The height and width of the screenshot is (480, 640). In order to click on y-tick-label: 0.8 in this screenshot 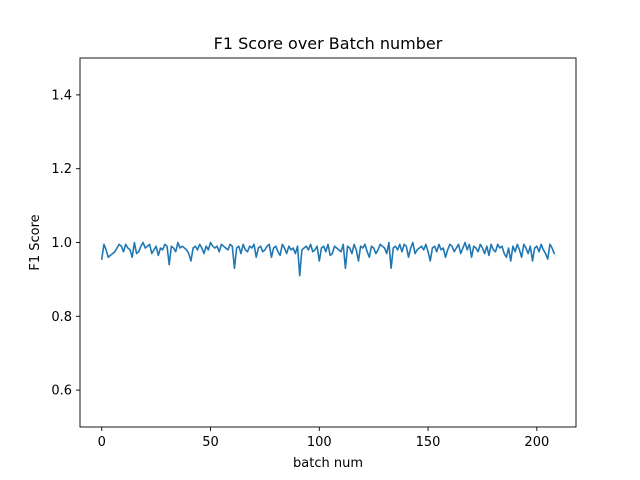, I will do `click(61, 317)`.